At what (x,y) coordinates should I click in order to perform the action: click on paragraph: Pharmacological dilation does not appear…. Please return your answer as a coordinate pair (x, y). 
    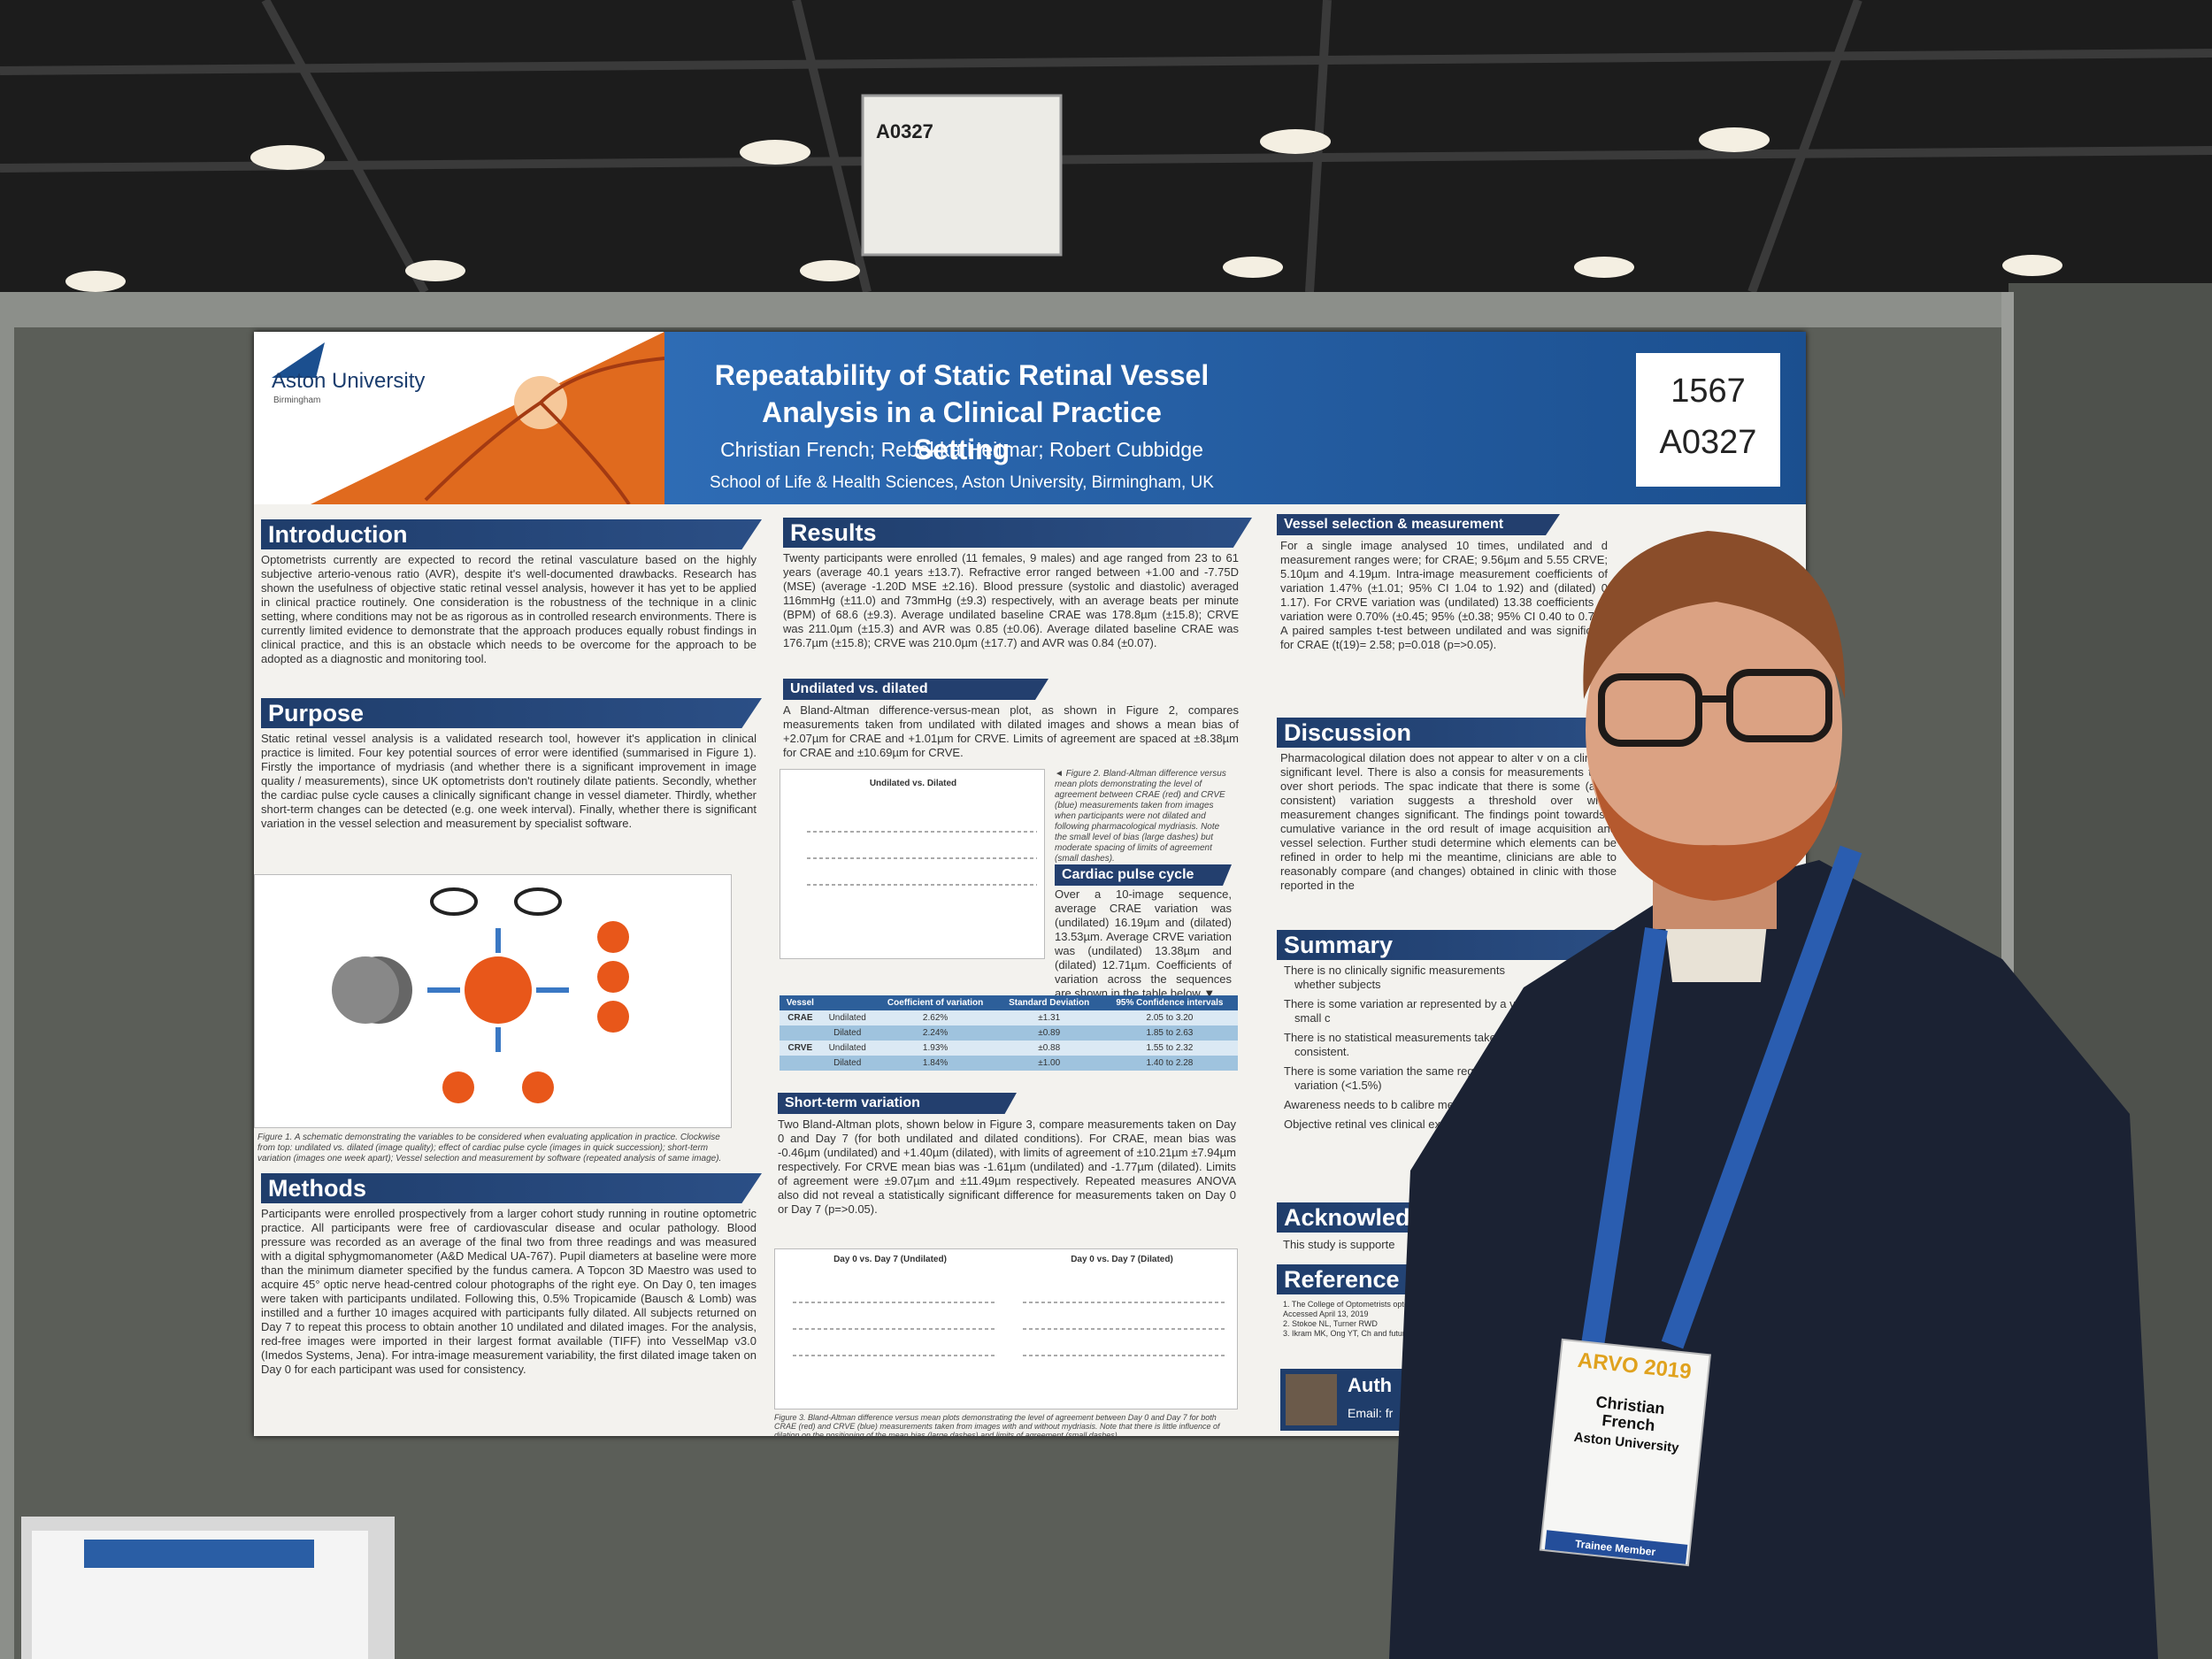
    Looking at the image, I should click on (1448, 822).